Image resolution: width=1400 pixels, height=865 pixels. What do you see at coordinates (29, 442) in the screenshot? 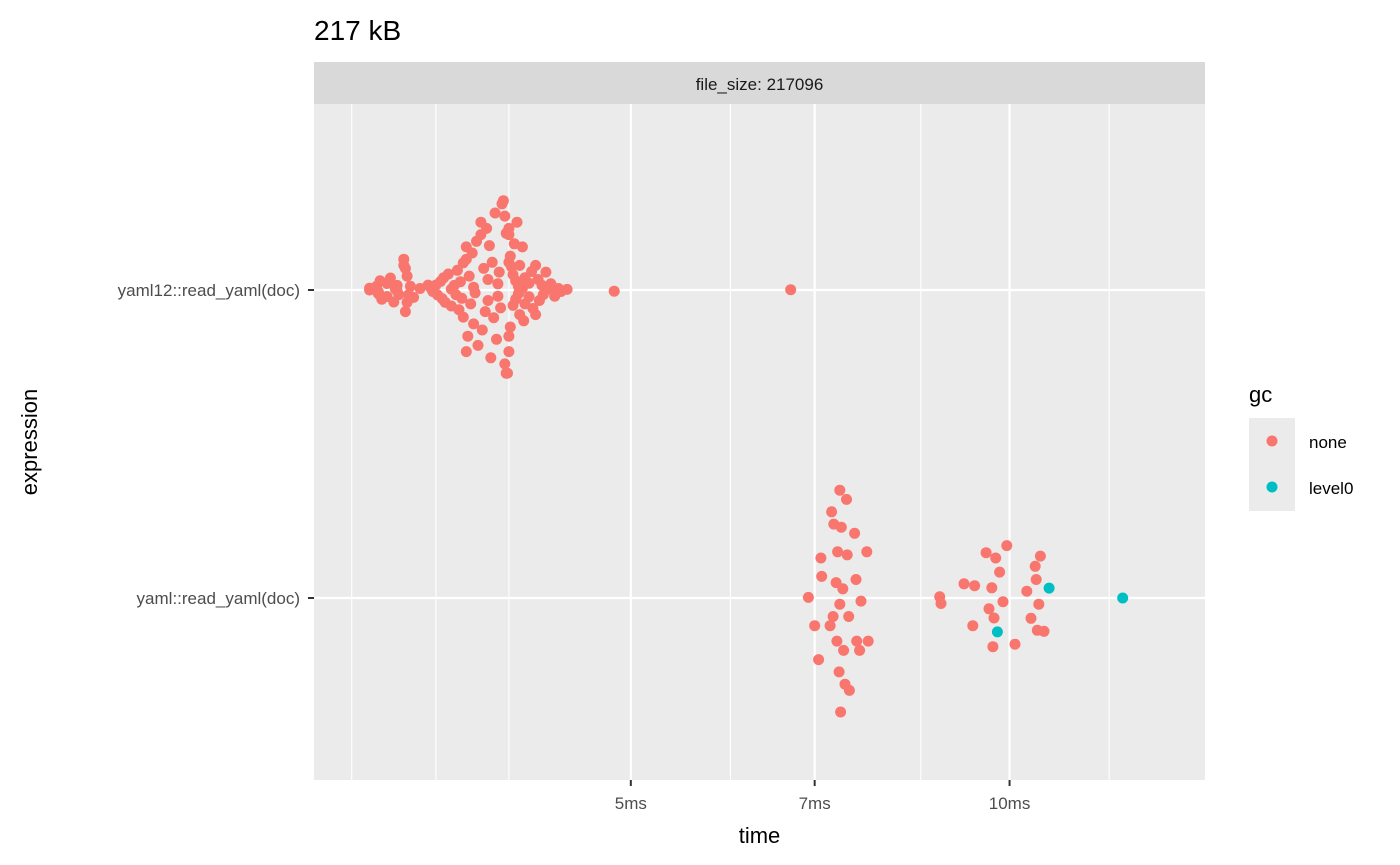
I see `y-axis-title: expression` at bounding box center [29, 442].